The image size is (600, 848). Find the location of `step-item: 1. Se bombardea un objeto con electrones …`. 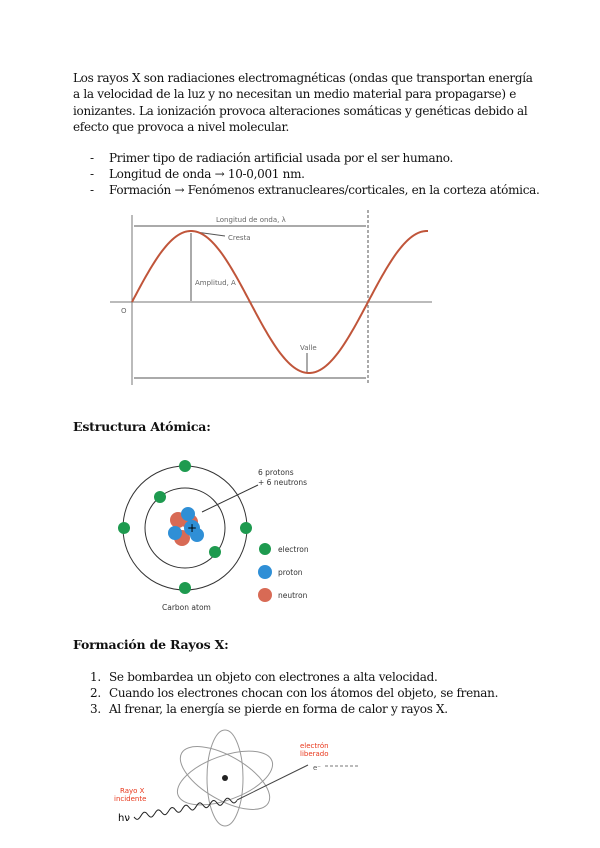

step-item: 1. Se bombardea un objeto con electrones … is located at coordinates (264, 677).